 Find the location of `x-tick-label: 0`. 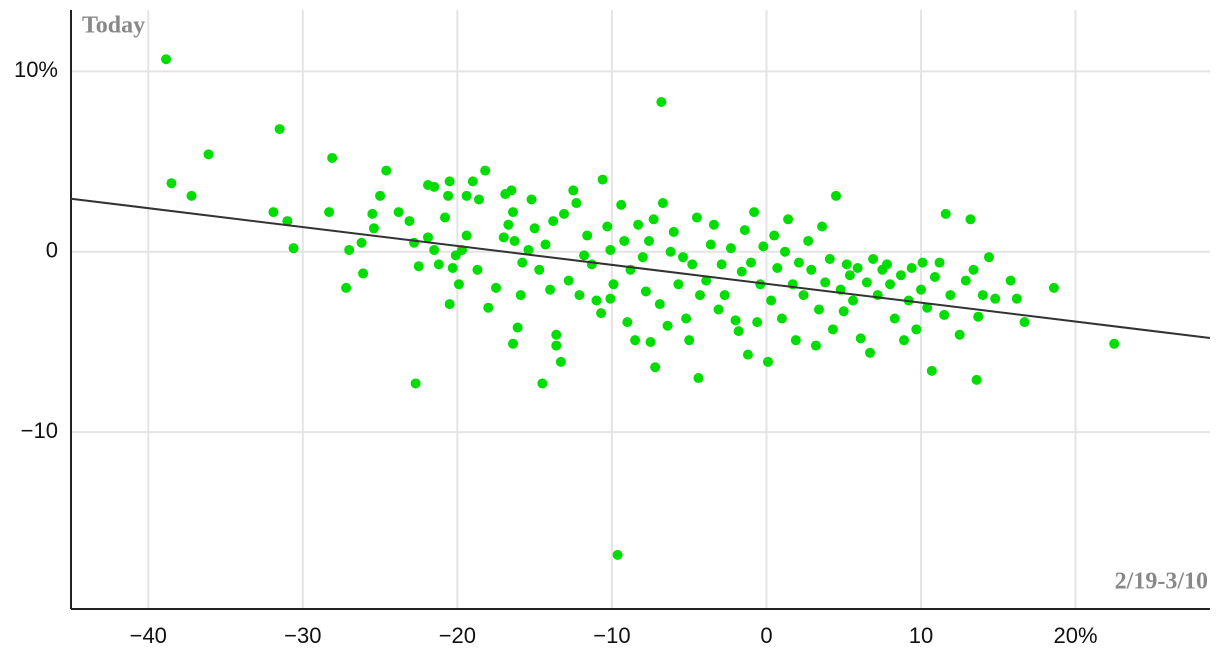

x-tick-label: 0 is located at coordinates (766, 635).